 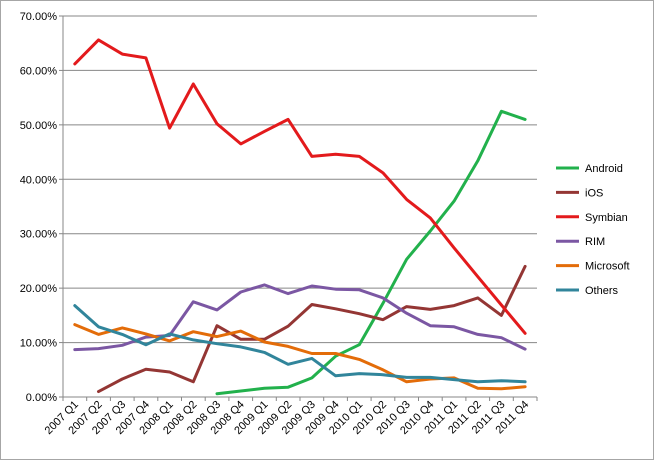 What do you see at coordinates (39, 180) in the screenshot?
I see `y-tick-label: 40.00%` at bounding box center [39, 180].